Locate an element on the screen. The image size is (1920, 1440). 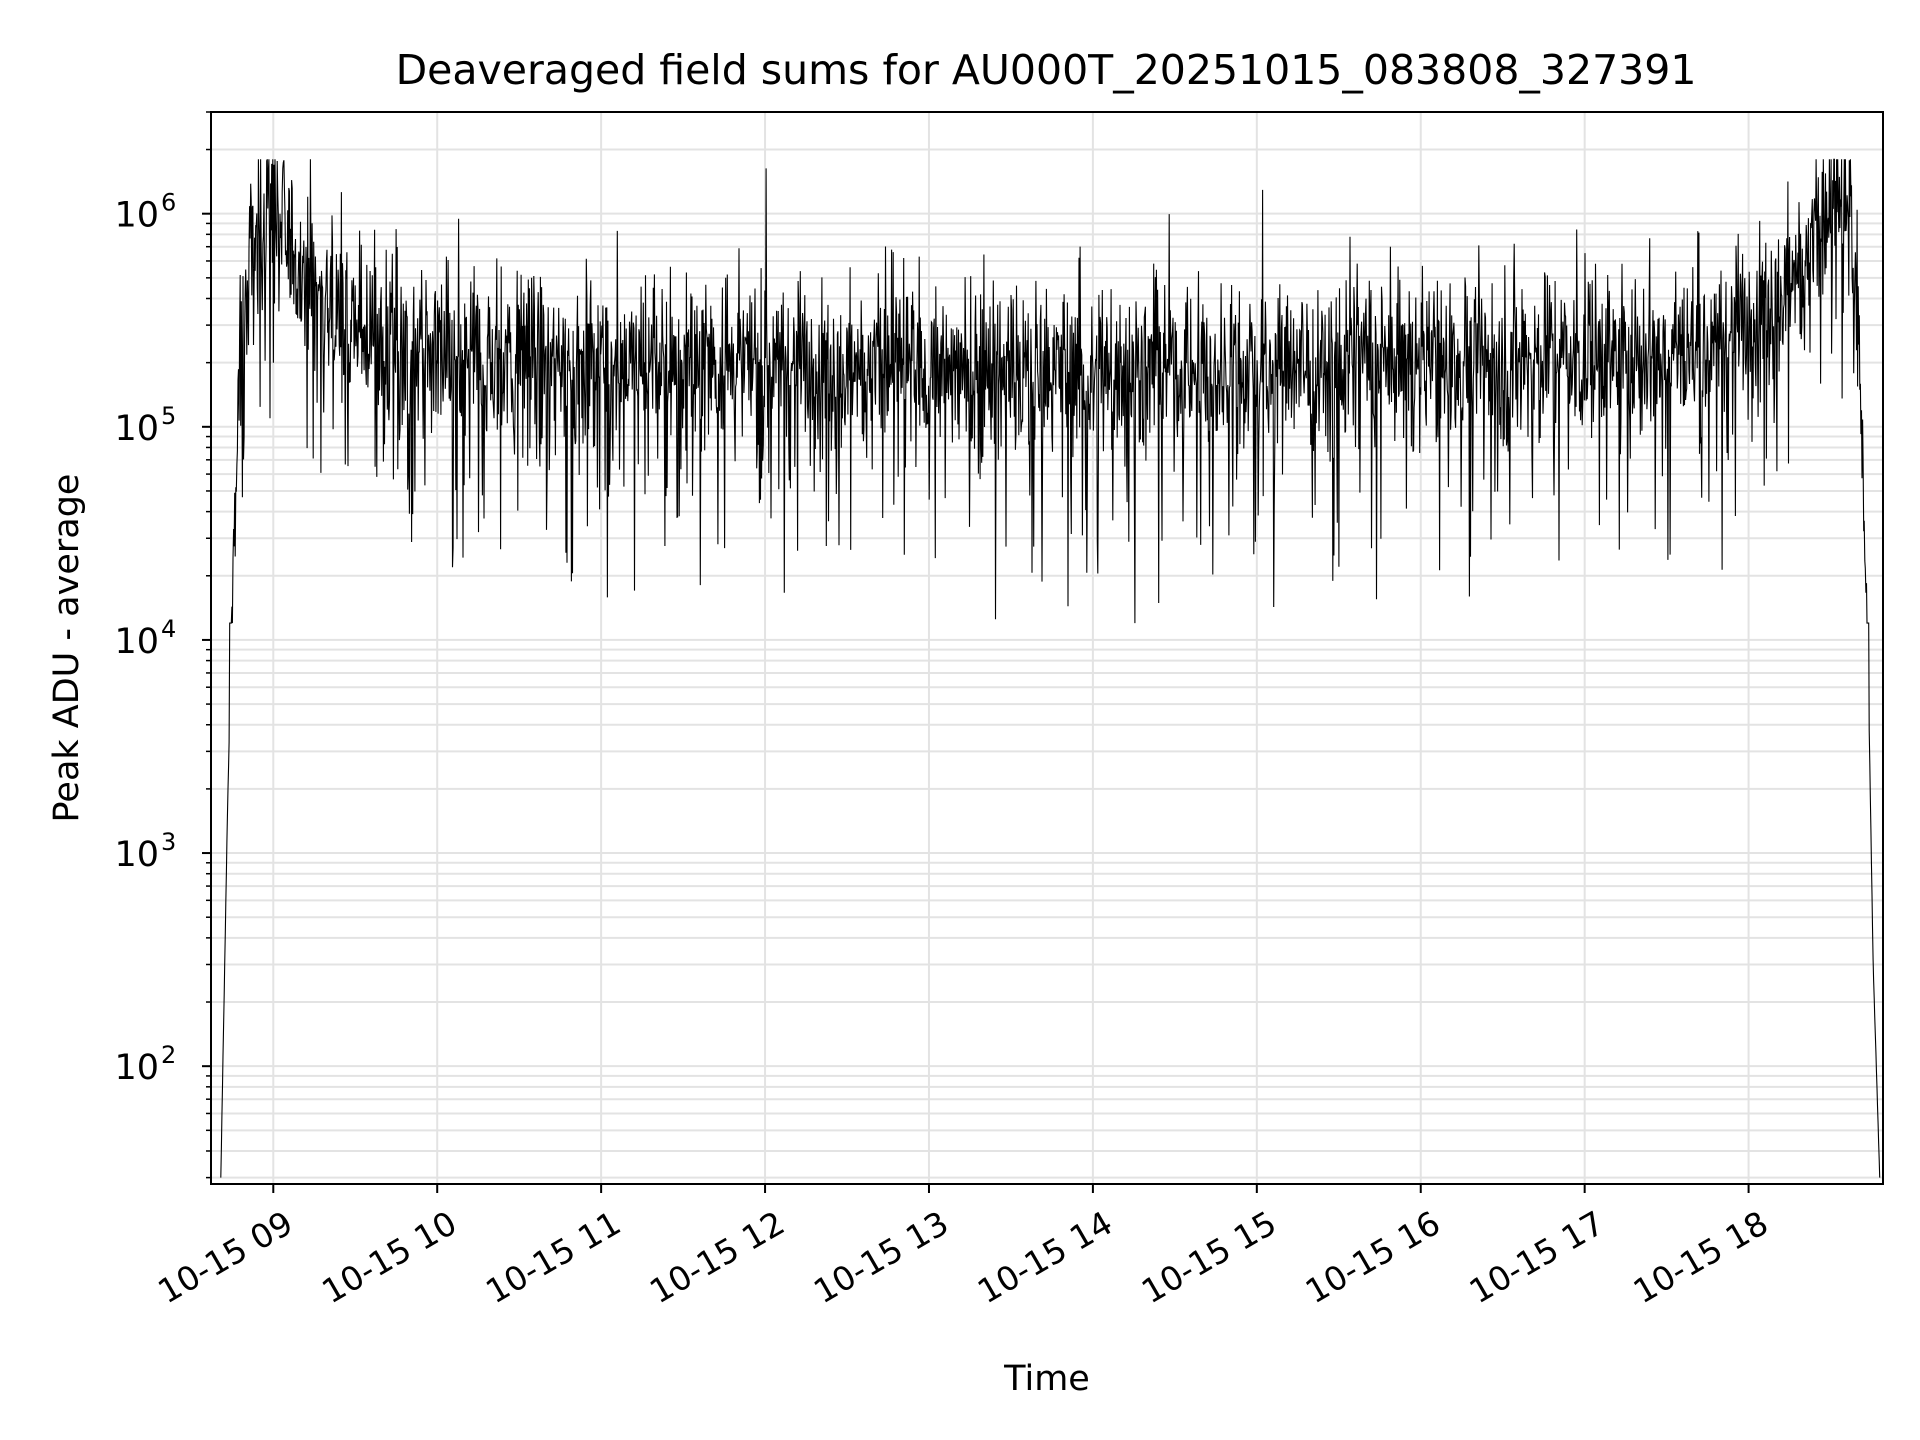
y-tick-label-exponent: 6 is located at coordinates (168, 203).